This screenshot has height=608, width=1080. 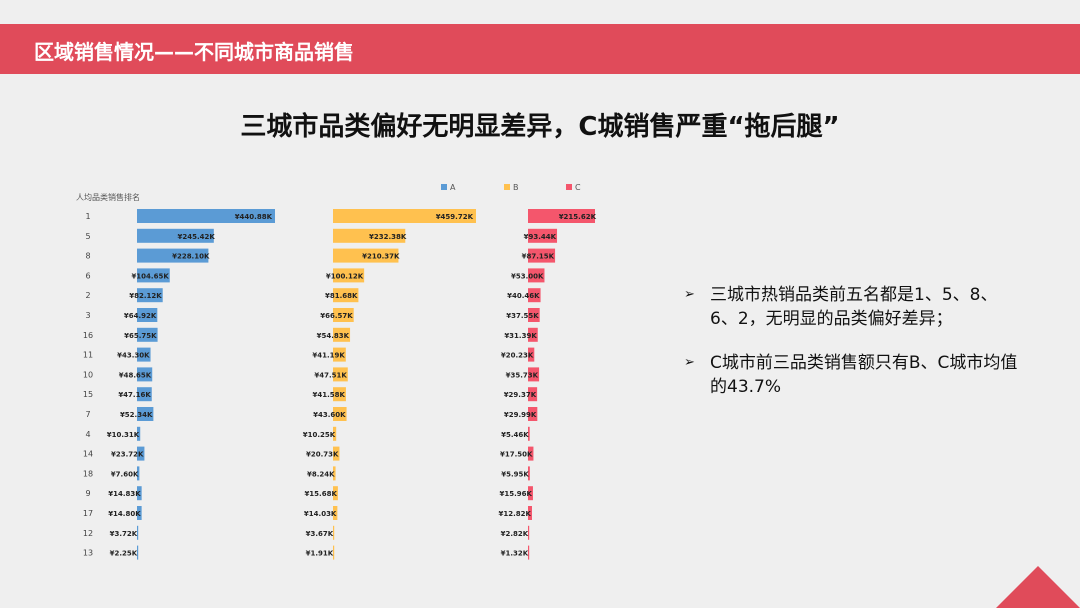 I want to click on data-label-B: ¥210.37K, so click(x=381, y=257).